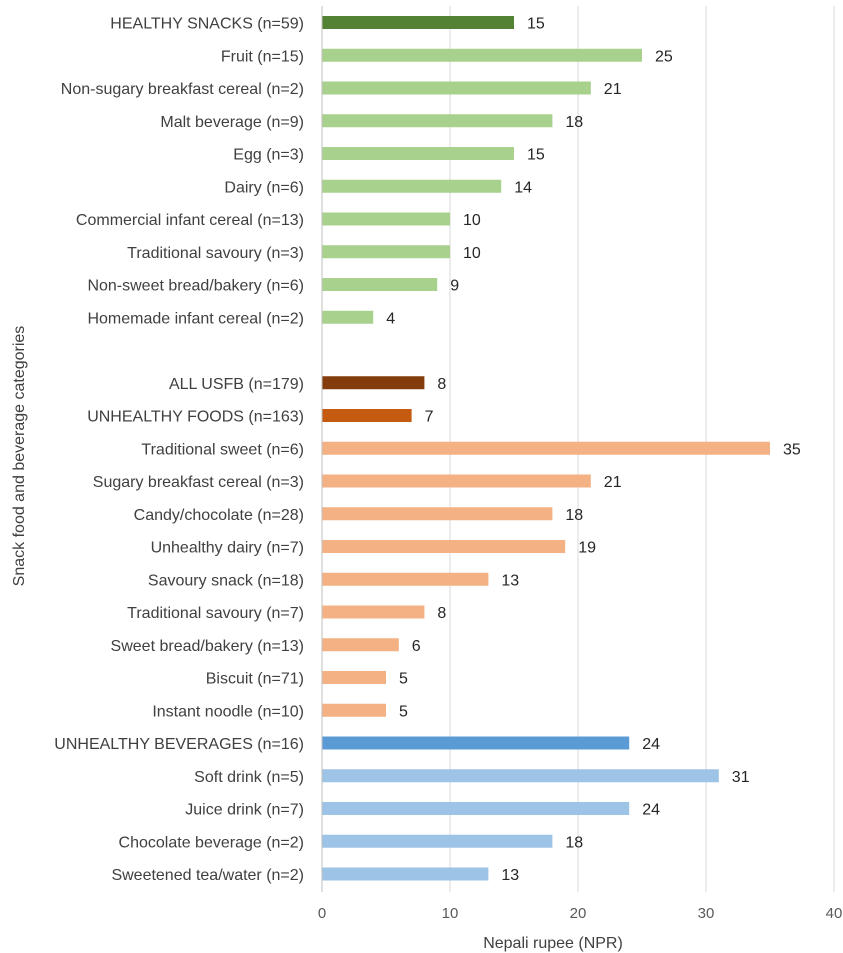 The width and height of the screenshot is (843, 953). I want to click on category-label: Commercial infant cereal (n=13), so click(190, 220).